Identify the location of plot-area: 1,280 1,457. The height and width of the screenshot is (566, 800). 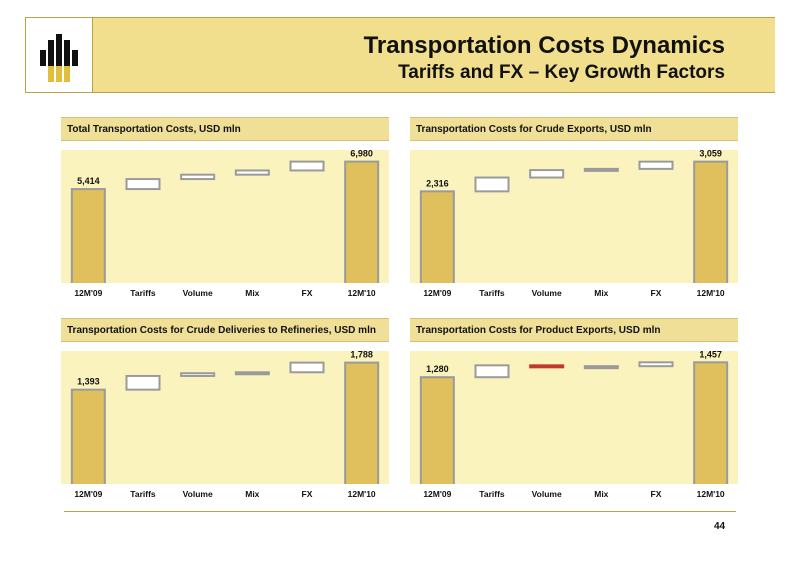
(574, 417).